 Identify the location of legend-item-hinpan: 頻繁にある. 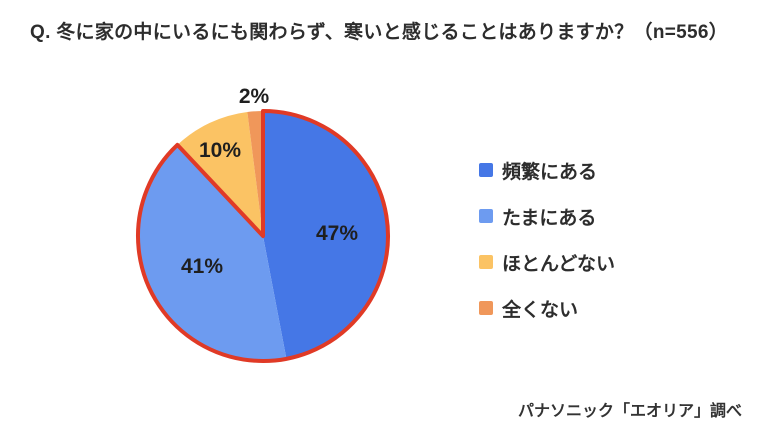
(547, 170).